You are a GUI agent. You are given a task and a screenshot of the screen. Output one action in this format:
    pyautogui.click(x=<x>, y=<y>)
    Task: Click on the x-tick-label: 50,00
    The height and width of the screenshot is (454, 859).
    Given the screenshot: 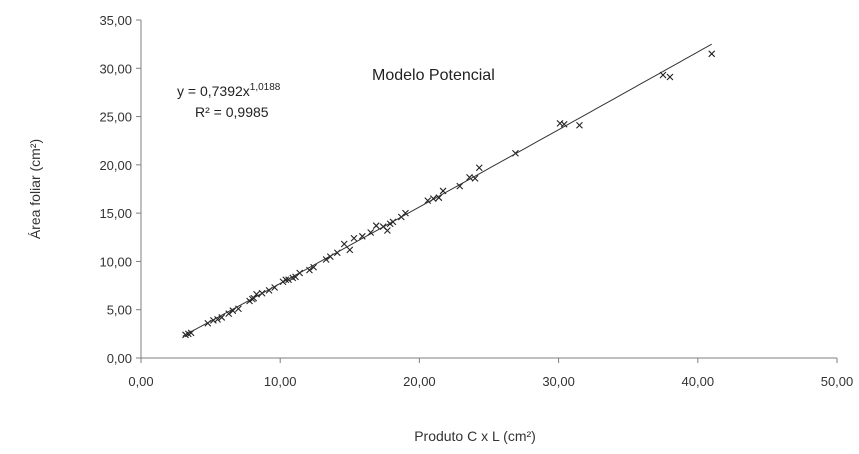 What is the action you would take?
    pyautogui.click(x=837, y=381)
    